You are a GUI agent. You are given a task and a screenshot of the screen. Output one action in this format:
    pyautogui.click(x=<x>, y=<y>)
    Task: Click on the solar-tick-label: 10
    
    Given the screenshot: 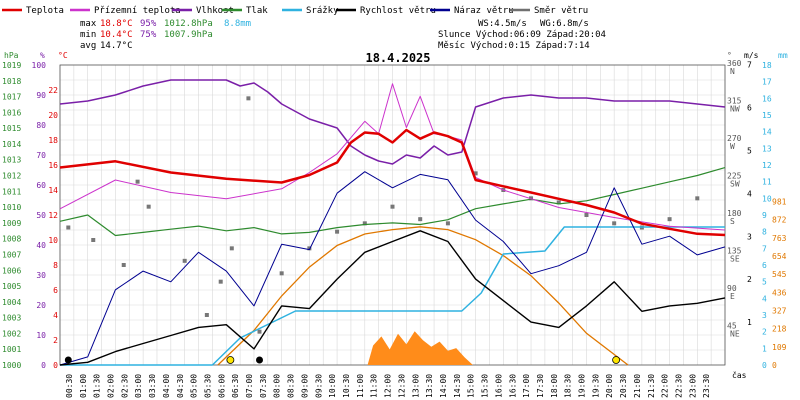 What is the action you would take?
    pyautogui.click(x=767, y=198)
    